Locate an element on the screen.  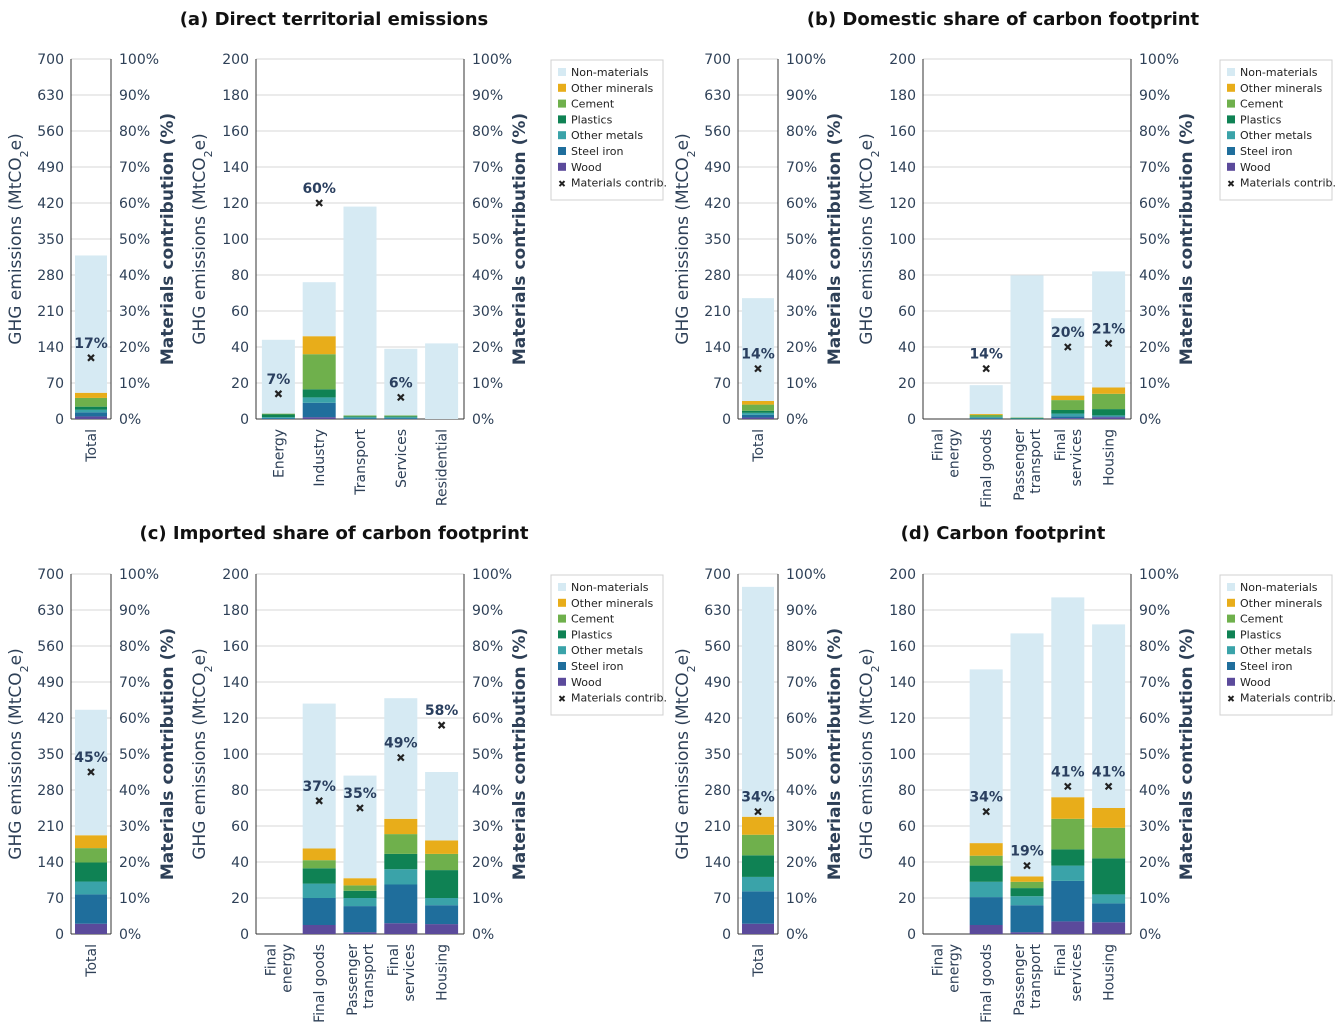
x-category-label: Total is located at coordinates (92, 446).